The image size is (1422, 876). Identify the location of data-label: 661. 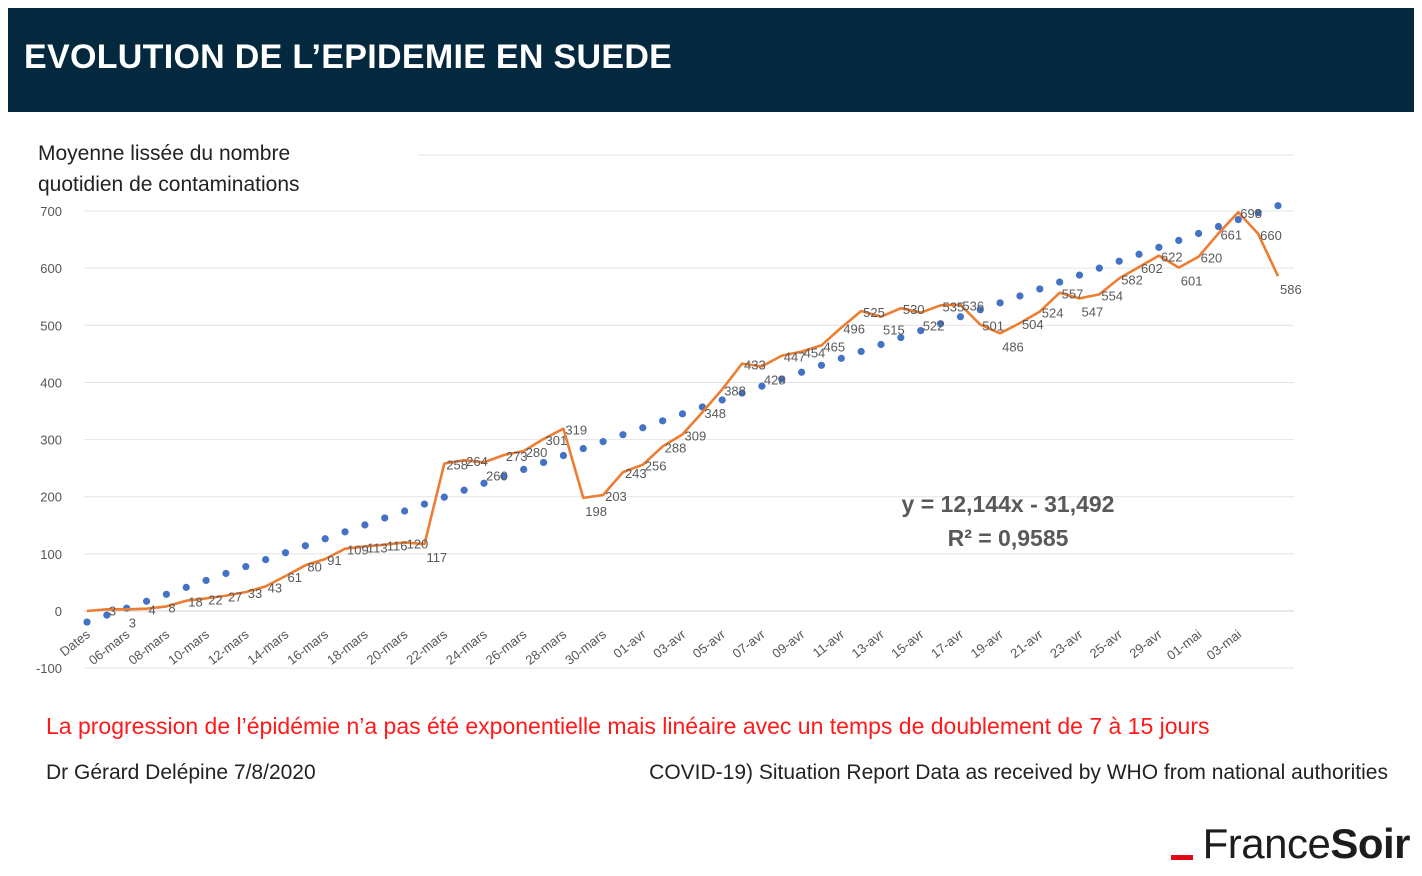
(1231, 234).